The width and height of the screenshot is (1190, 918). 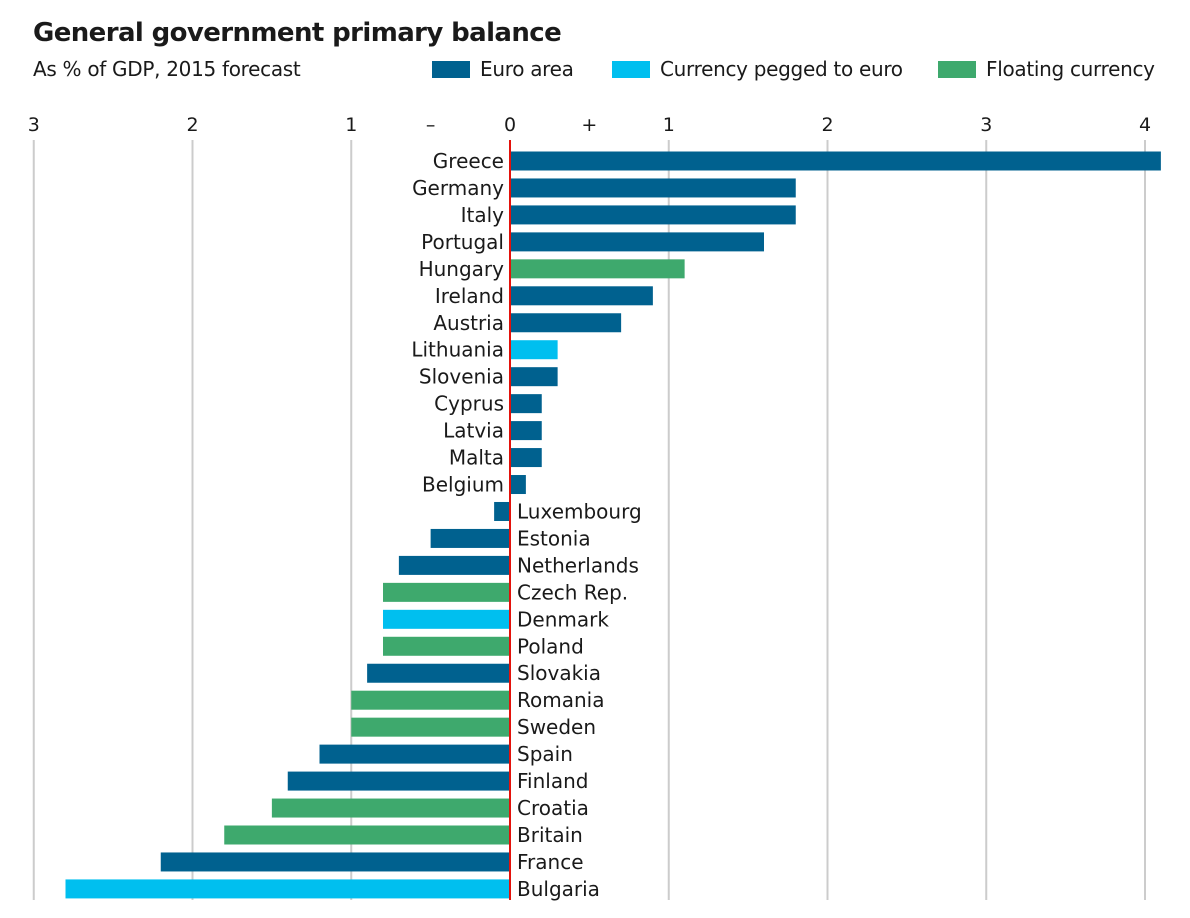 What do you see at coordinates (527, 69) in the screenshot?
I see `legend-label-euro-area: Euro area` at bounding box center [527, 69].